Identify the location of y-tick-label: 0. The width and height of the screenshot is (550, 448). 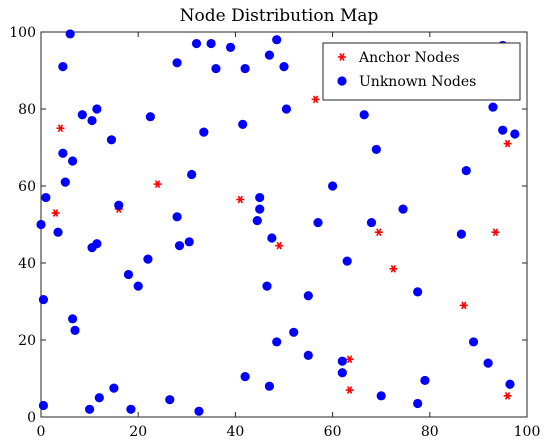
(31, 418).